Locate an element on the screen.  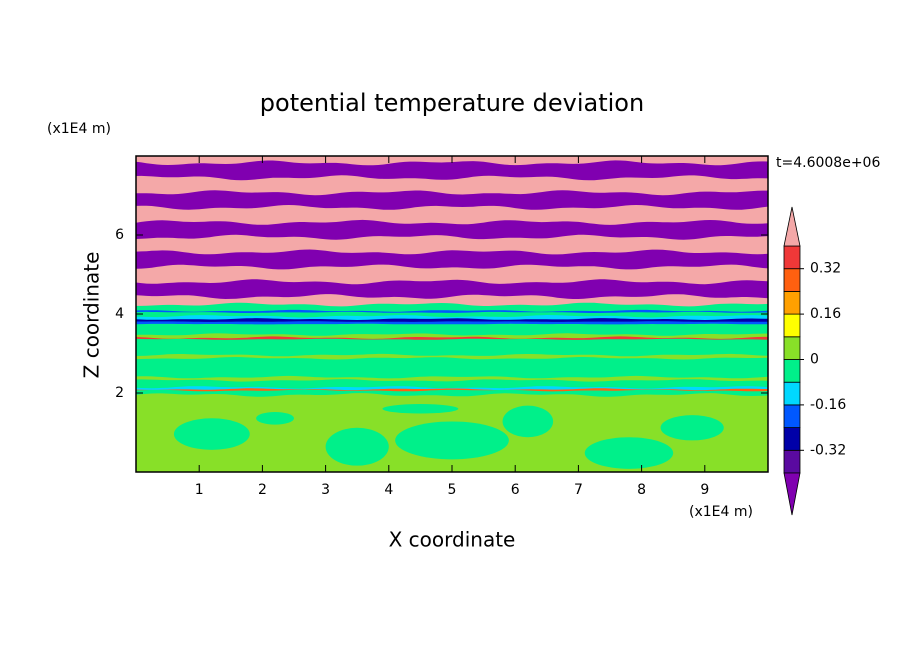
y-tick-label: 4 is located at coordinates (119, 314).